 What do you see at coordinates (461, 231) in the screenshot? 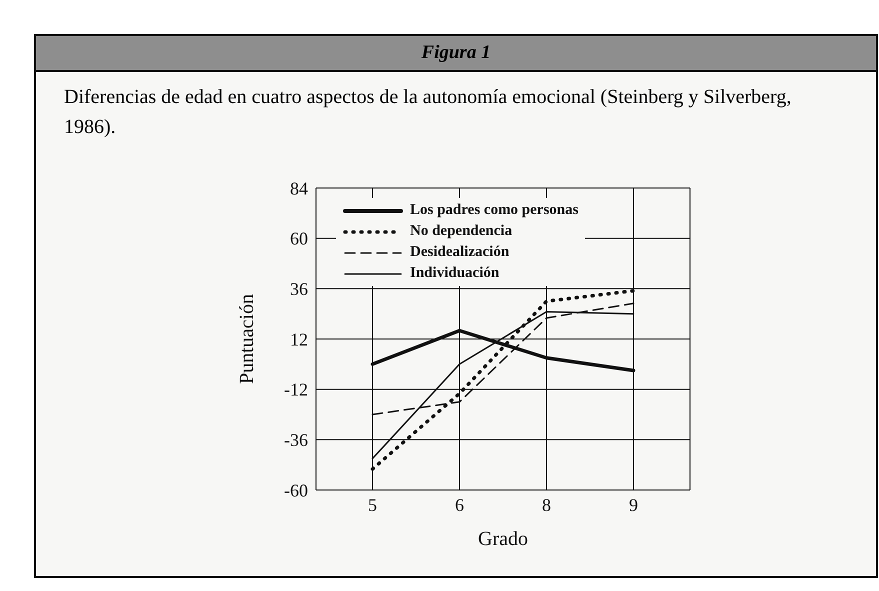
I see `legend-label: No dependencia` at bounding box center [461, 231].